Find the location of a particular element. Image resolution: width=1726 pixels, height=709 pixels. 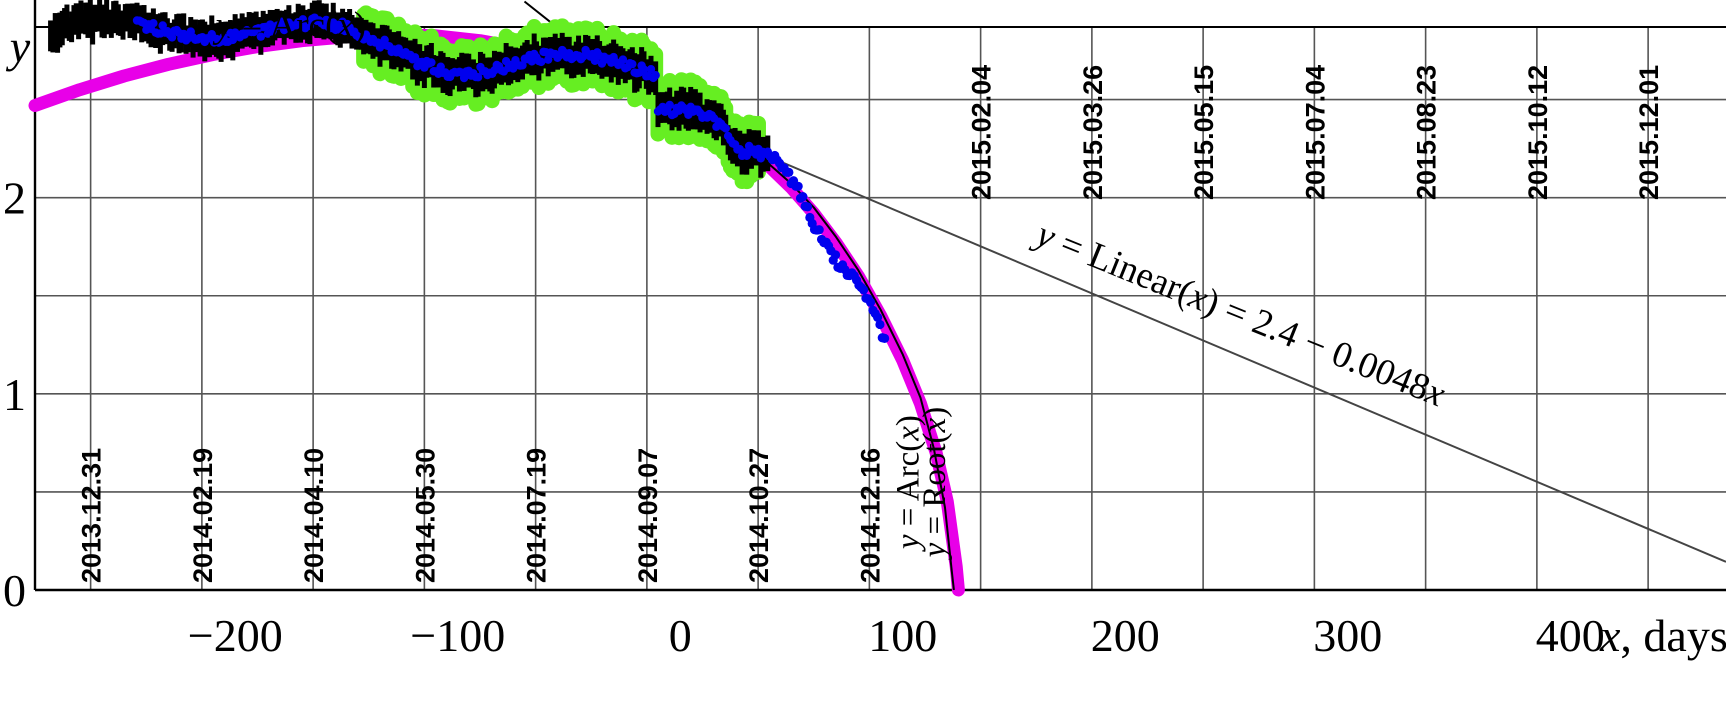

date-tick-label: 2014.05.30 is located at coordinates (425, 515).